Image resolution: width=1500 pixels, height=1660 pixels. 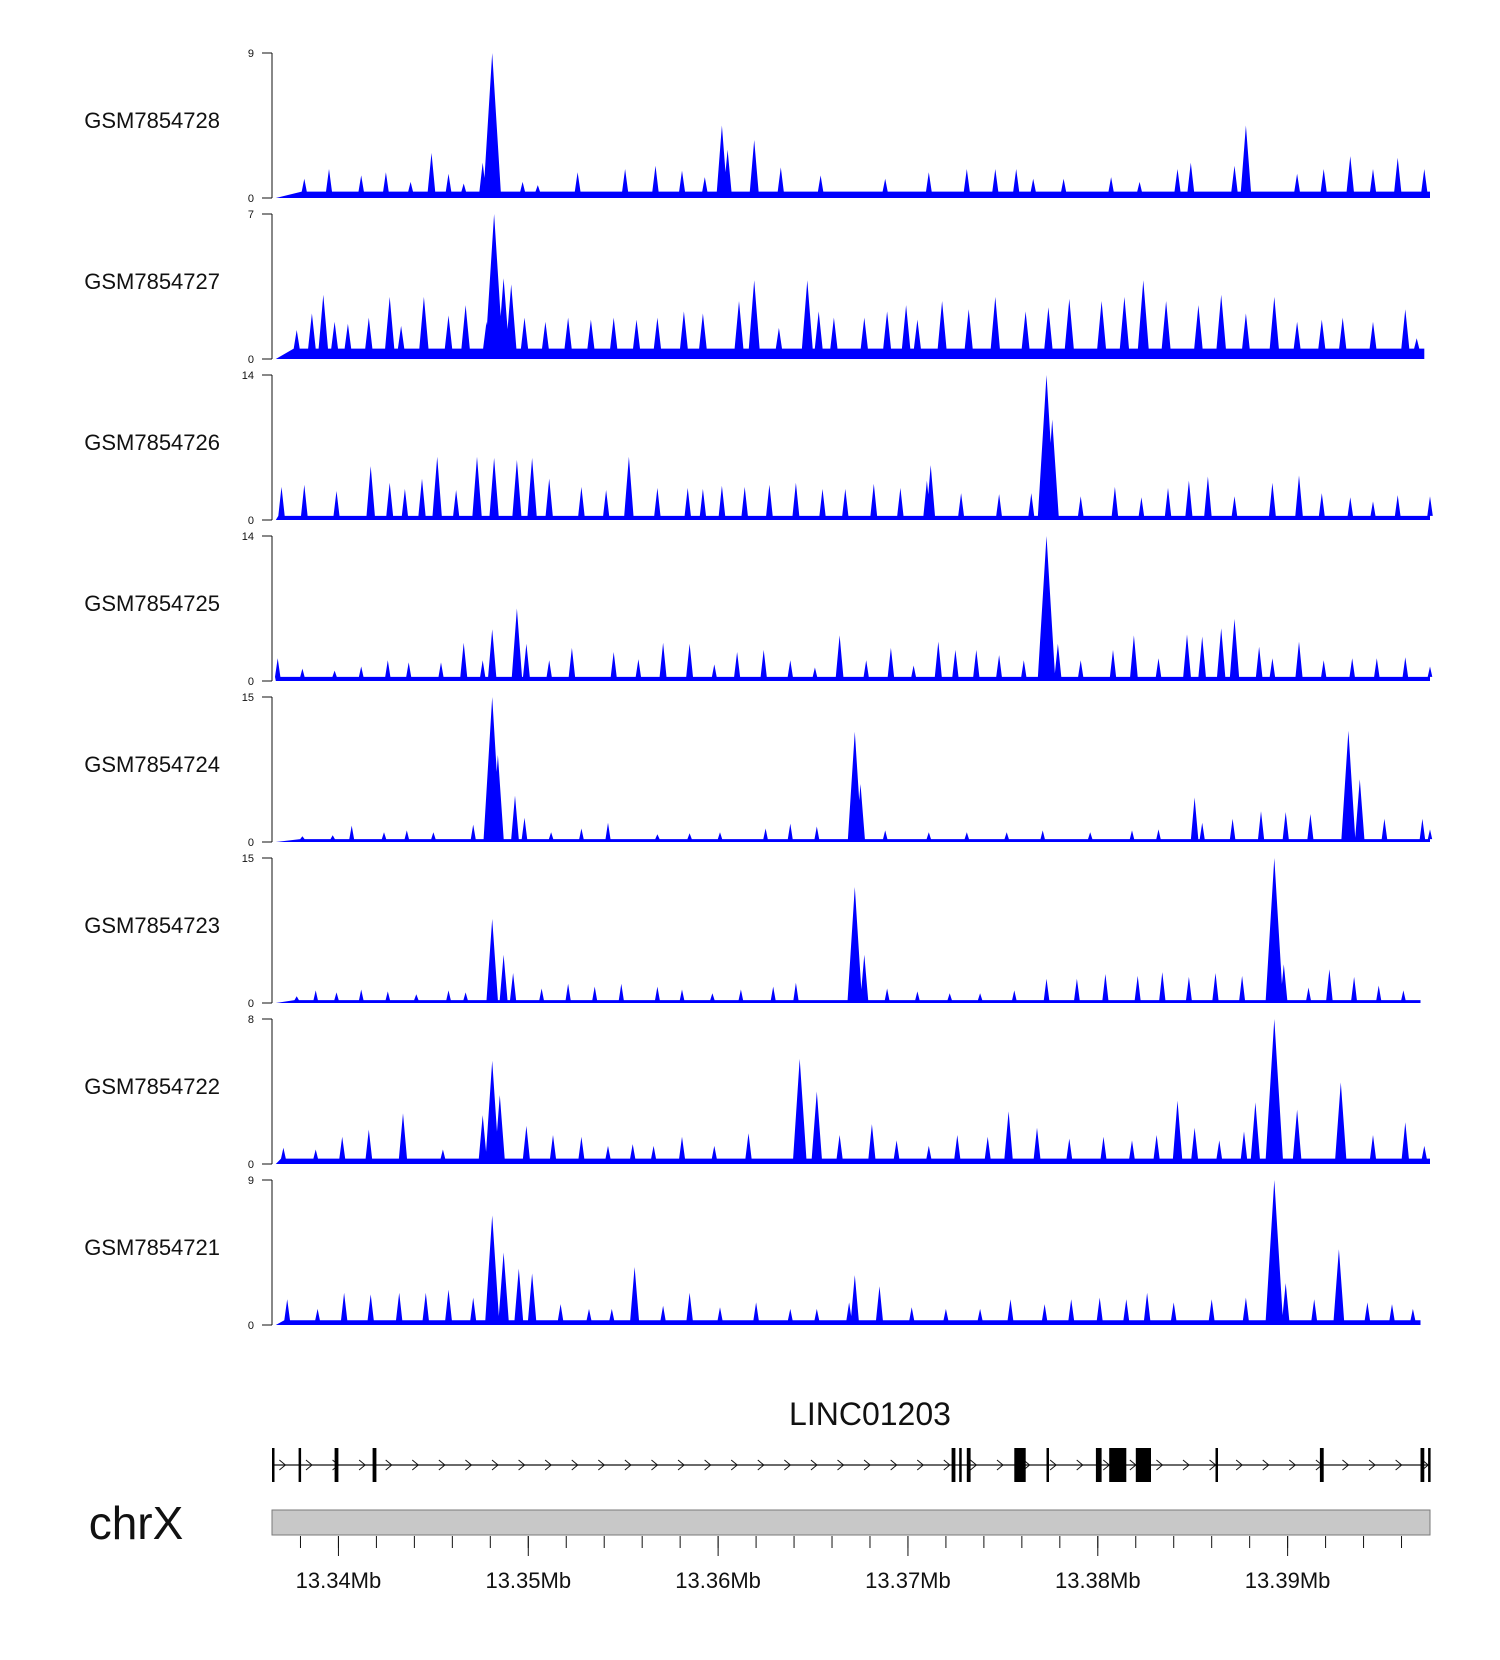 I want to click on track-label: GSM7854725, so click(x=152, y=603).